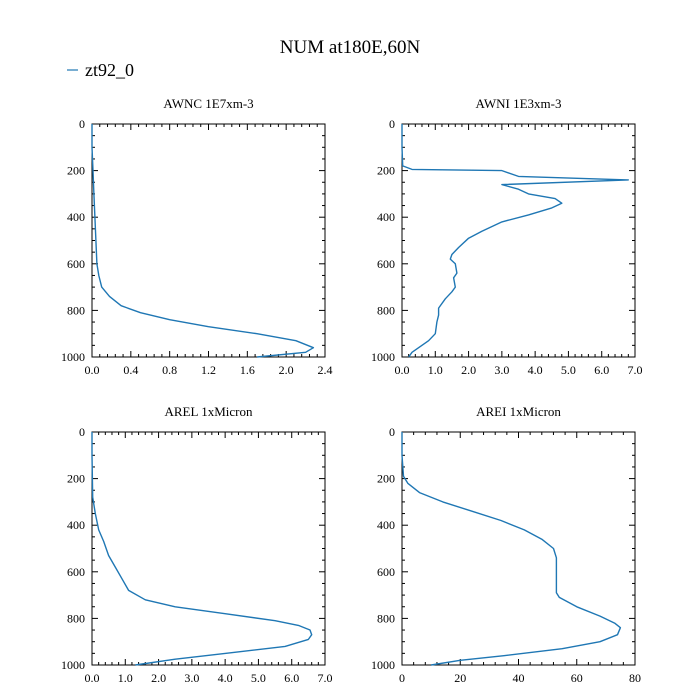 The image size is (700, 700). What do you see at coordinates (169, 370) in the screenshot?
I see `x-tick-label: 0.8` at bounding box center [169, 370].